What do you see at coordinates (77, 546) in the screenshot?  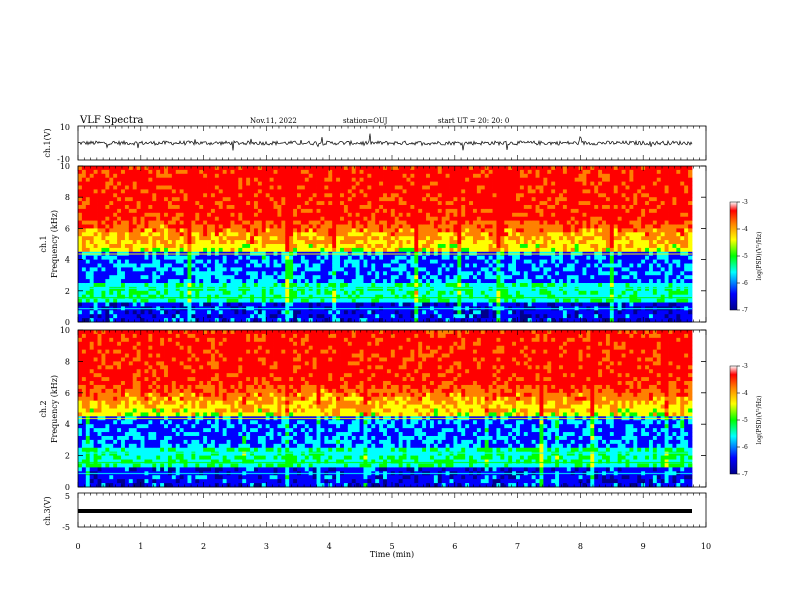 I see `x-tick-label: 0` at bounding box center [77, 546].